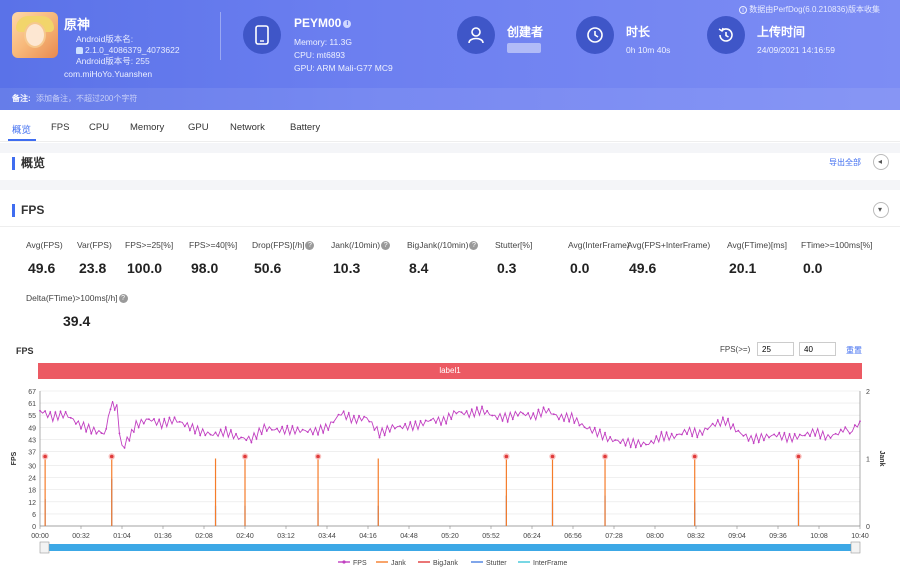  I want to click on device-name: PEYM00, so click(318, 23).